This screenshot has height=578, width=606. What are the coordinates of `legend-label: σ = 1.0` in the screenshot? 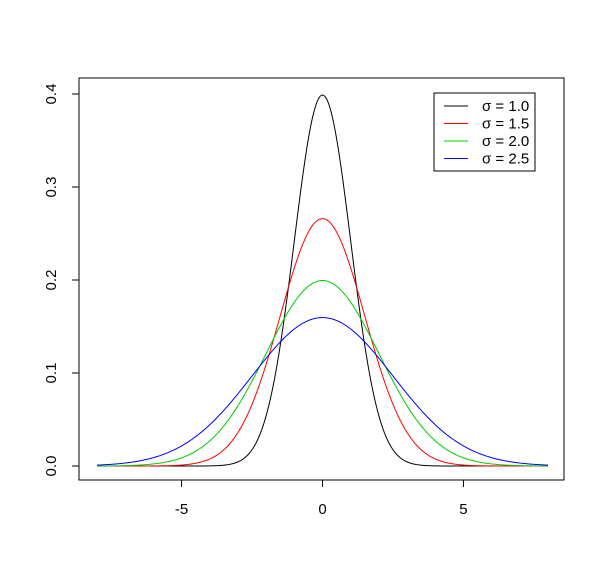 It's located at (505, 106).